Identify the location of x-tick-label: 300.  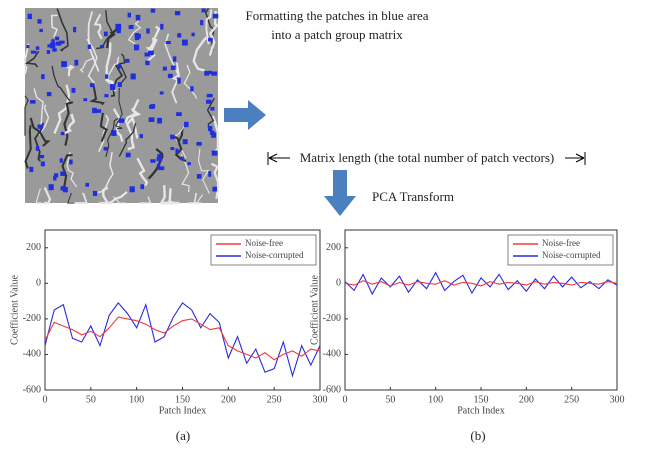
(617, 399).